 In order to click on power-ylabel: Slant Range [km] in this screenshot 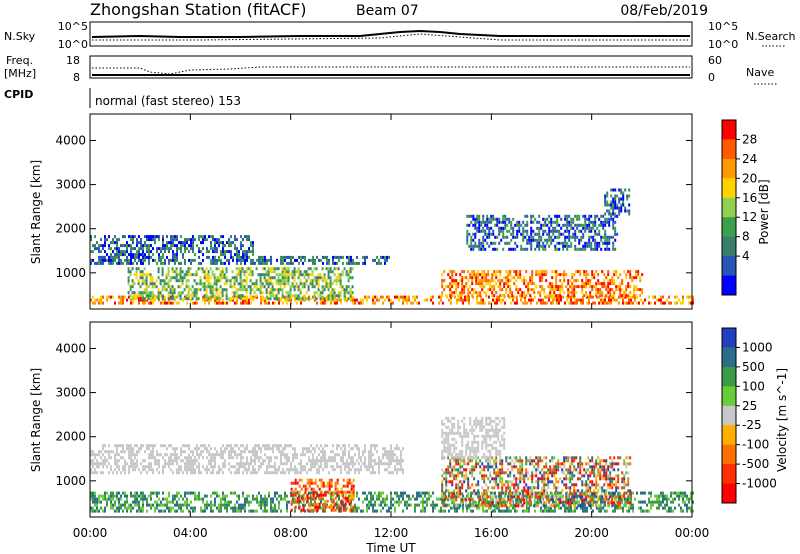, I will do `click(36, 212)`.